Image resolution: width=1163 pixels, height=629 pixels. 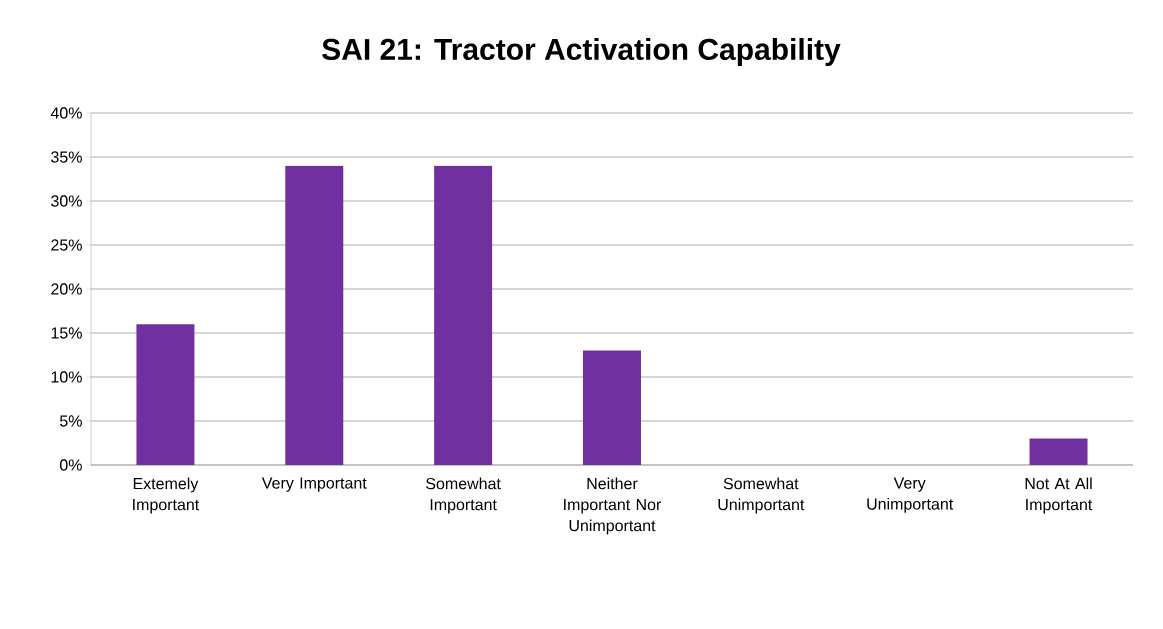 I want to click on y-tick-label: 0%, so click(x=70, y=465).